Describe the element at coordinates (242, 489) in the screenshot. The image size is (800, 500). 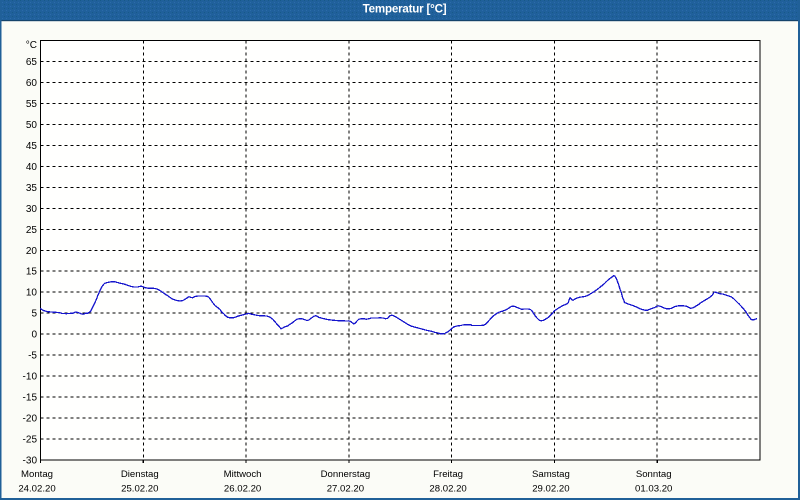
I see `svg-text: 26.02.20` at that location.